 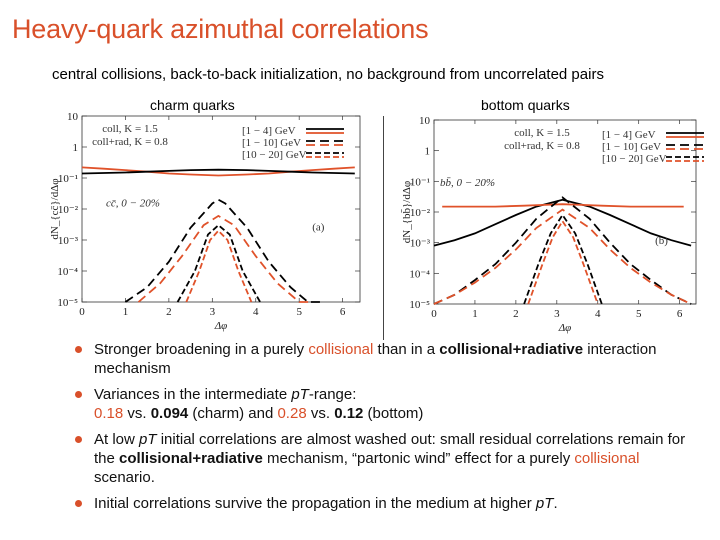 What do you see at coordinates (375, 359) in the screenshot?
I see `bullet-text: interaction mechanism` at bounding box center [375, 359].